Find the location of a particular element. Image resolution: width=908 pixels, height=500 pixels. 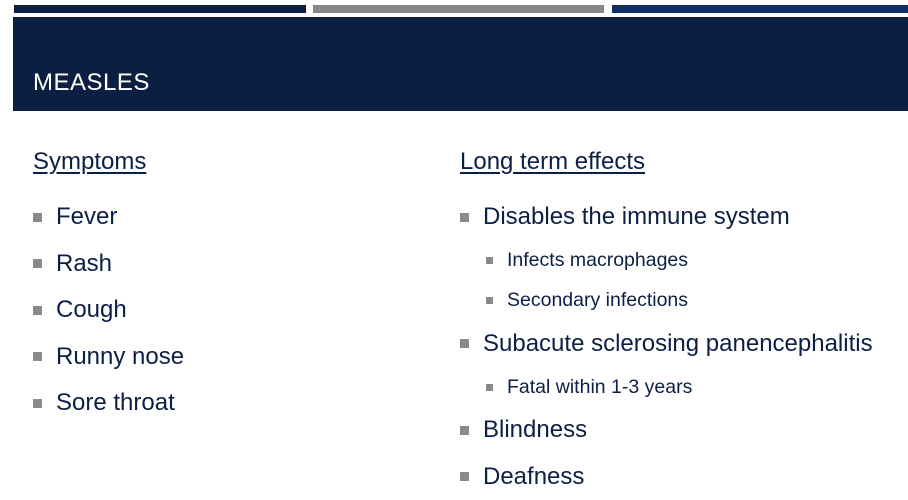

list-item-text: Disables the immune system is located at coordinates (636, 217).